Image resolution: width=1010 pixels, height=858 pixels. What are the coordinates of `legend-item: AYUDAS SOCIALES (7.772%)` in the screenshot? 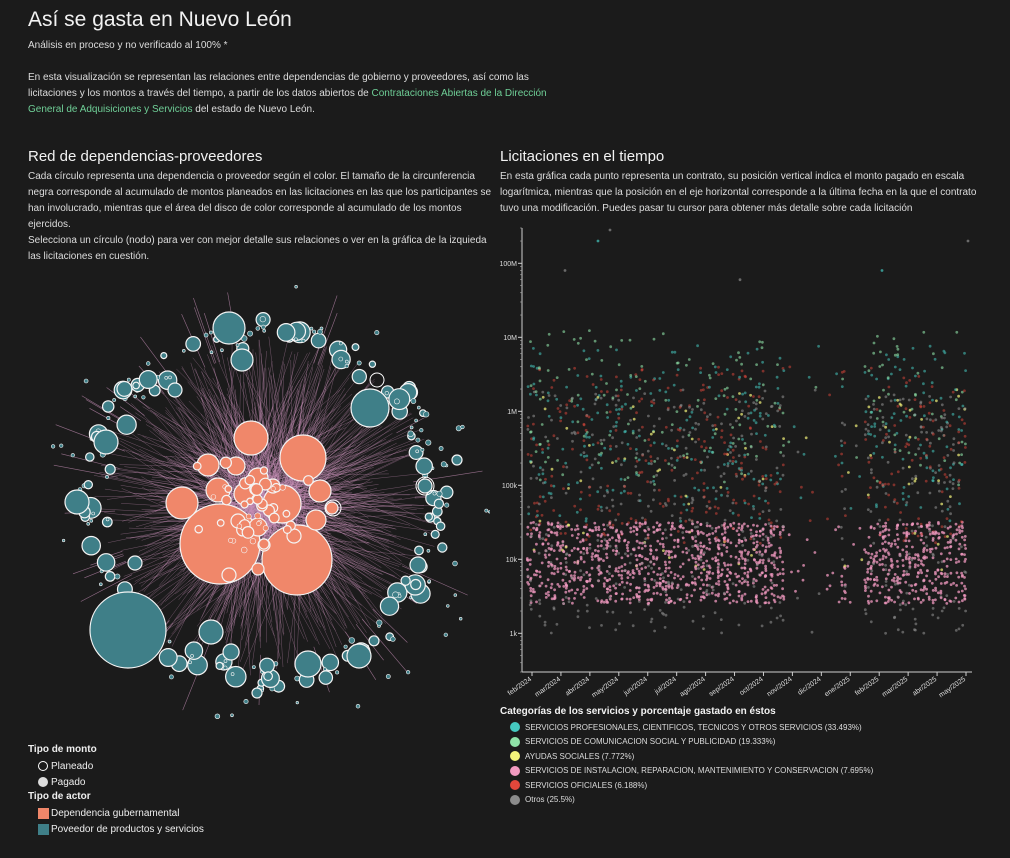 It's located at (686, 756).